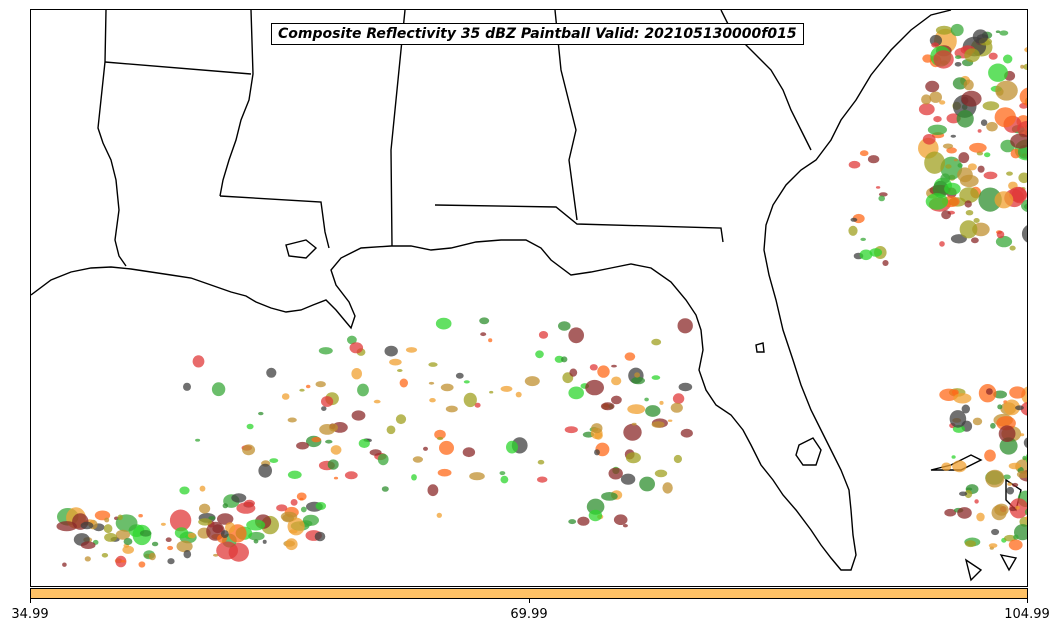 The width and height of the screenshot is (1062, 633). Describe the element at coordinates (566, 115) in the screenshot. I see `alabama-georgia-border` at that location.